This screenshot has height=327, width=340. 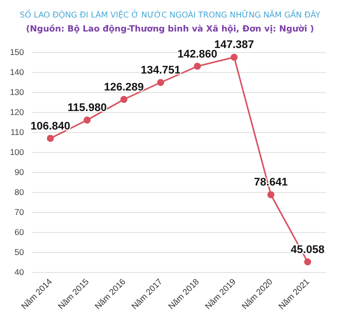 I want to click on data-label: 115.980, so click(x=87, y=108).